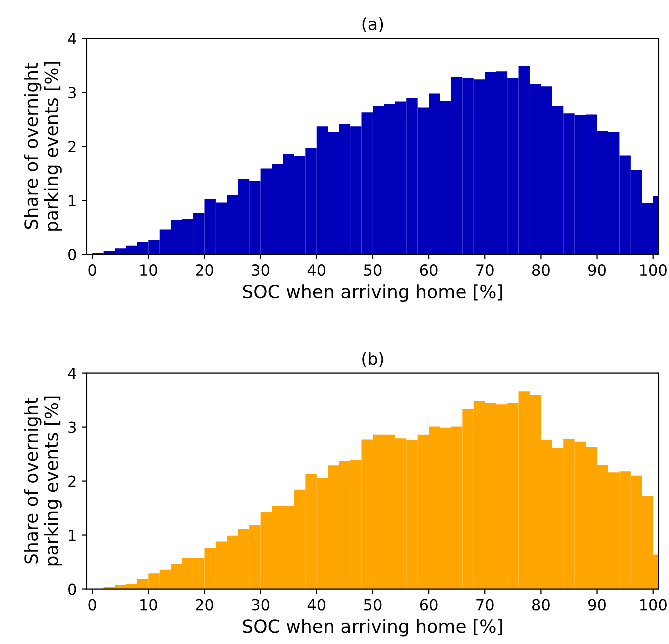 The width and height of the screenshot is (669, 644). What do you see at coordinates (373, 25) in the screenshot?
I see `chart-title: (a)` at bounding box center [373, 25].